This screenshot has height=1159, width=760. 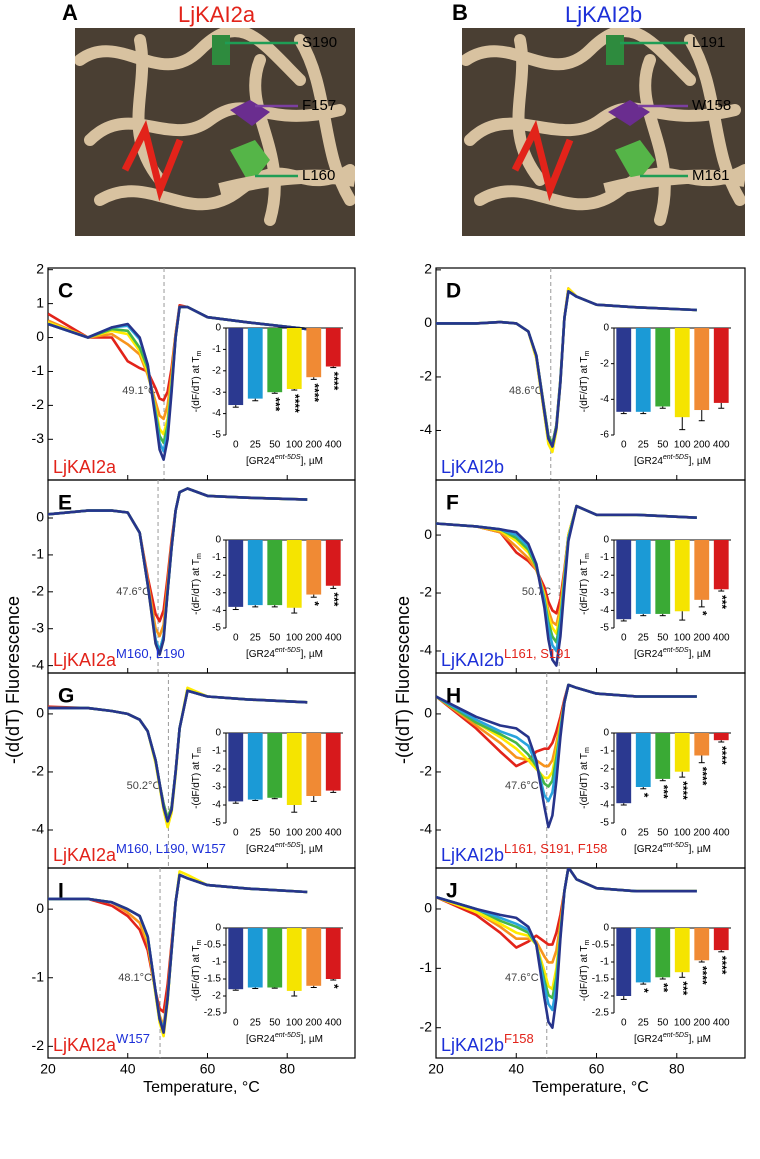 I want to click on y-tick-label: 0, so click(x=40, y=517).